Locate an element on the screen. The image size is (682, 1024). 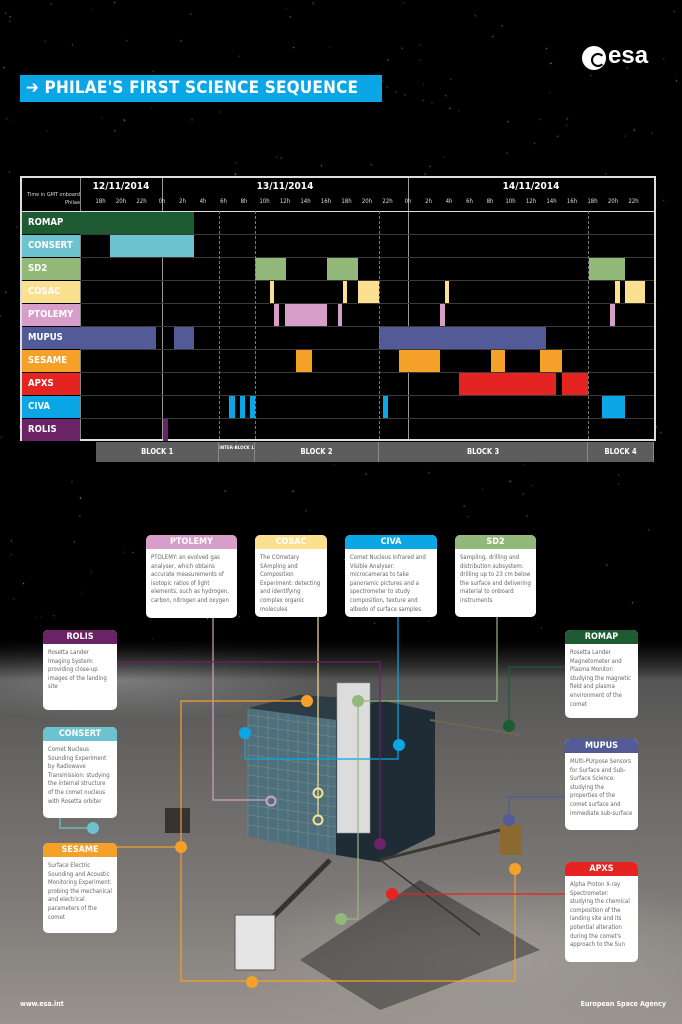
block-5: BLOCK 4 is located at coordinates (621, 452).